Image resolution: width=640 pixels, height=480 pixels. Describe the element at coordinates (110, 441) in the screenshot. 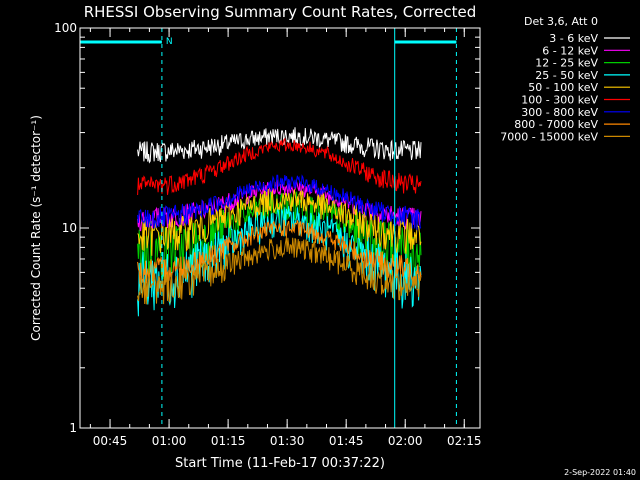

I see `x-tick-label: 00:45` at that location.